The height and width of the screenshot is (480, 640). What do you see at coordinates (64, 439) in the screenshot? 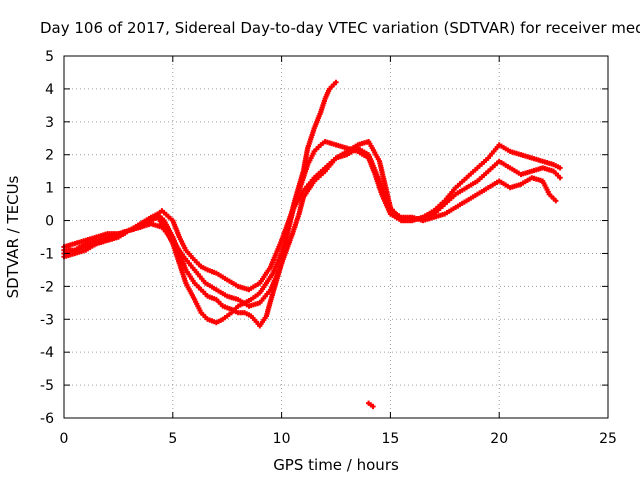
I see `x-tick-label: 0` at bounding box center [64, 439].